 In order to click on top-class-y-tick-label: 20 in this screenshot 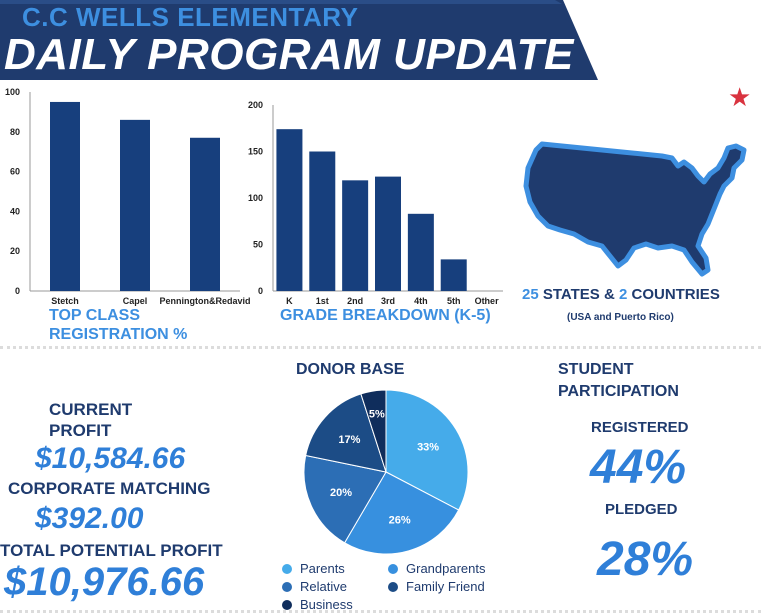, I will do `click(15, 251)`.